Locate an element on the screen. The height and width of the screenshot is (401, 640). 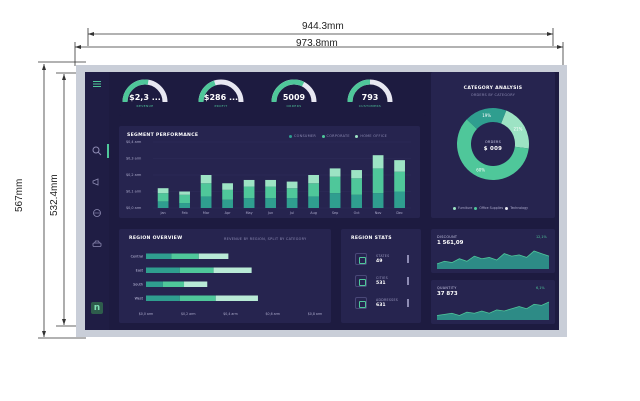
x-tick-label: Dec is located at coordinates (399, 213).